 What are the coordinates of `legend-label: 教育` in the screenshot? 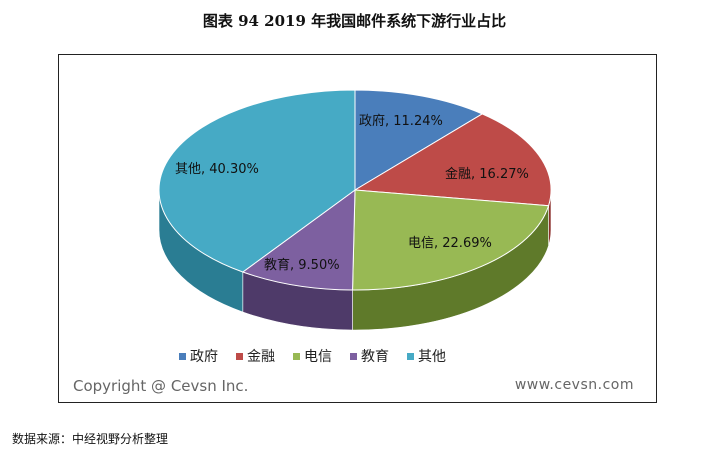 It's located at (375, 357).